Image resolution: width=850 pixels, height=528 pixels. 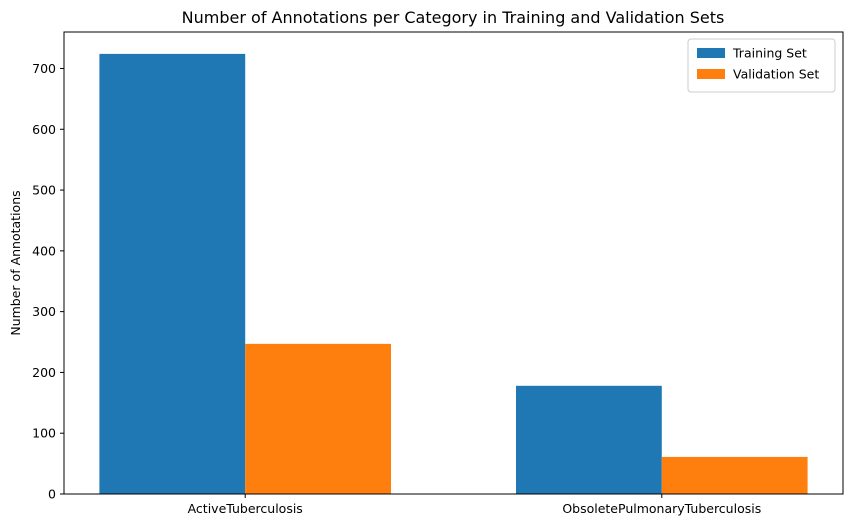 I want to click on legend-swatch-training, so click(x=711, y=53).